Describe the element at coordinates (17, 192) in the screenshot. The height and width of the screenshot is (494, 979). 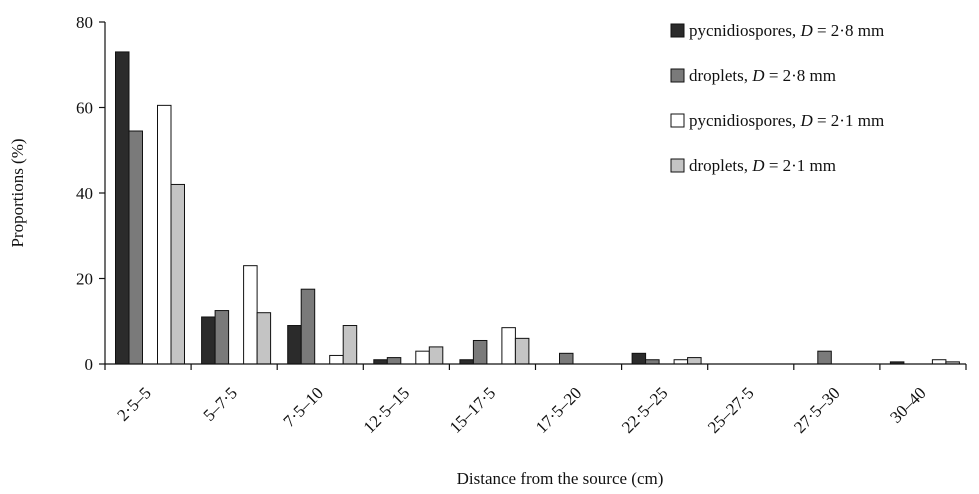
I see `y-axis-title: Proportions (%)` at that location.